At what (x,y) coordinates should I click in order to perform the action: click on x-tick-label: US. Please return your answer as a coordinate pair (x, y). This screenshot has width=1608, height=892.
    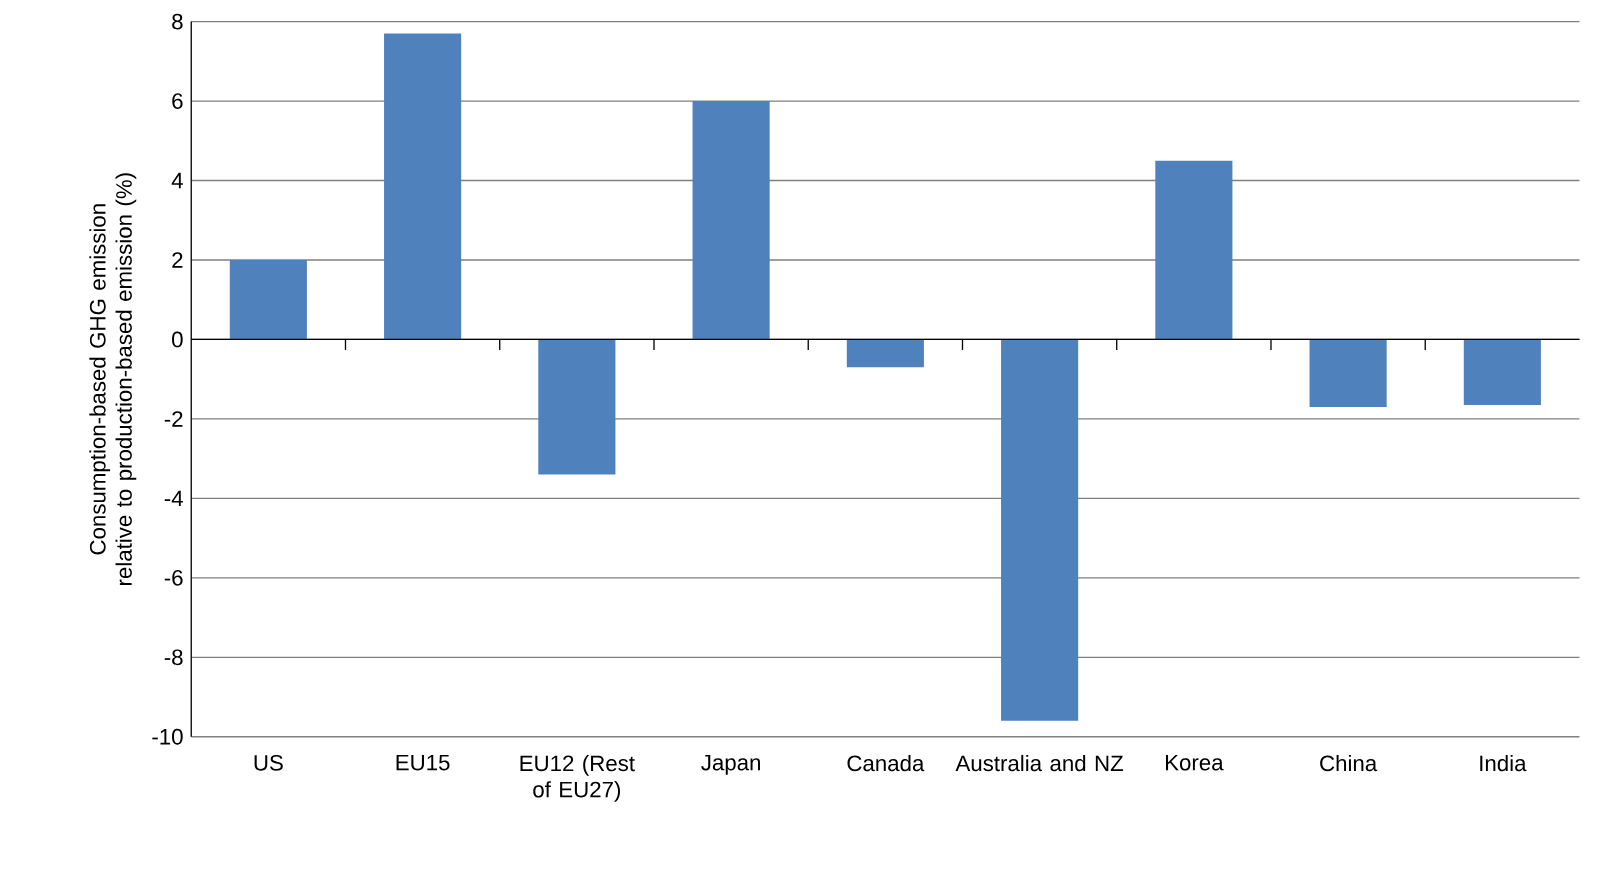
    Looking at the image, I should click on (268, 762).